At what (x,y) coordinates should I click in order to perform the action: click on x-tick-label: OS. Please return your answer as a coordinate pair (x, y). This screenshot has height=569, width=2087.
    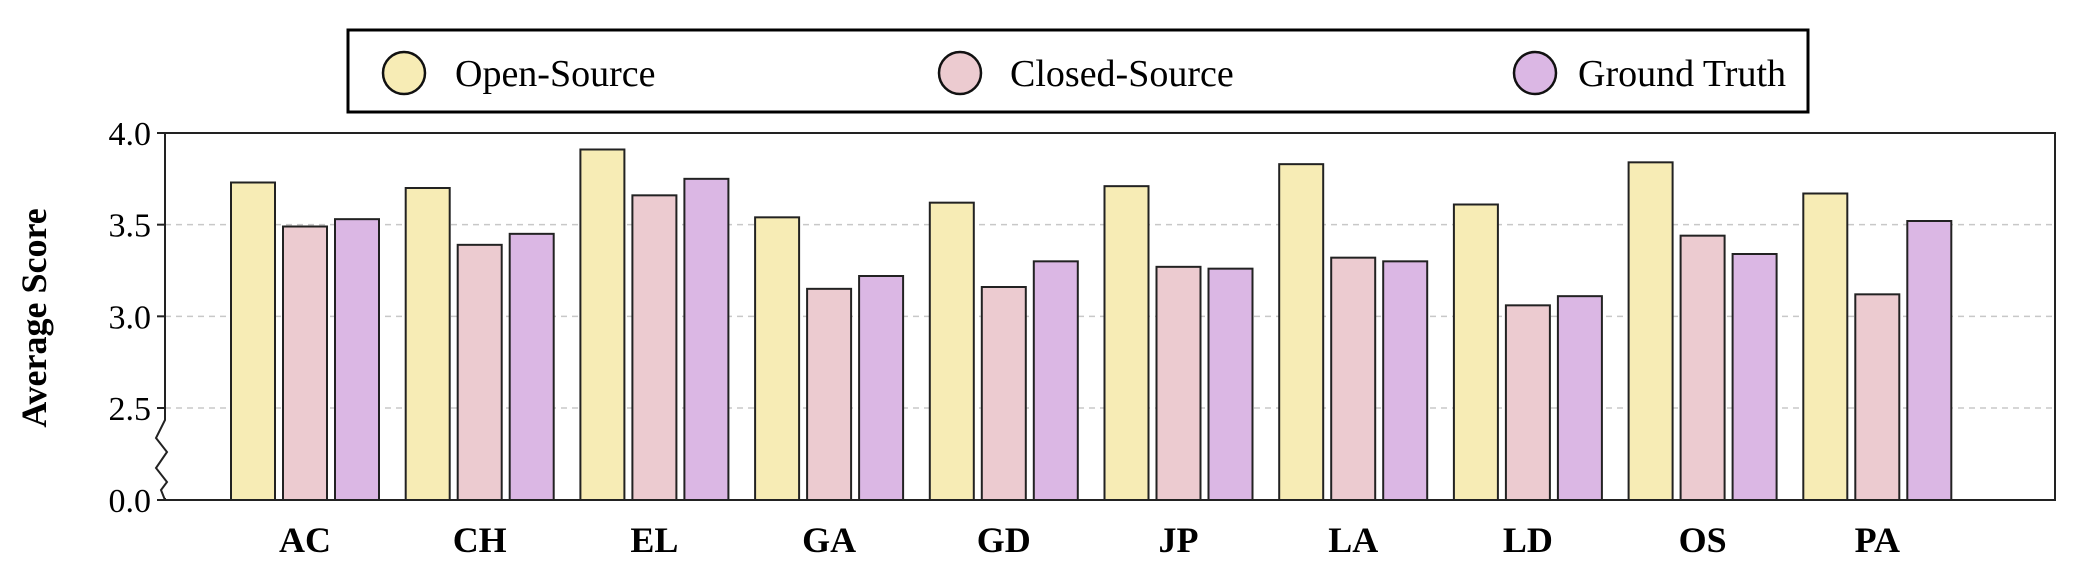
    Looking at the image, I should click on (1703, 540).